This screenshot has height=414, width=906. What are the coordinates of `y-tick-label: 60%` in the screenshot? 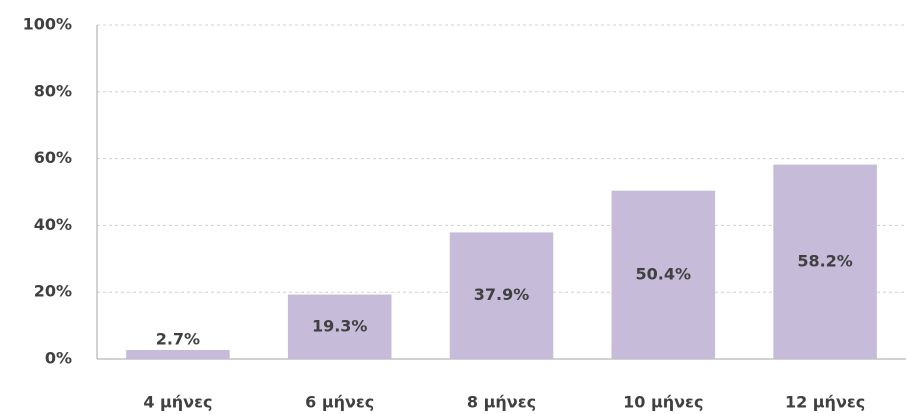 It's located at (53, 157).